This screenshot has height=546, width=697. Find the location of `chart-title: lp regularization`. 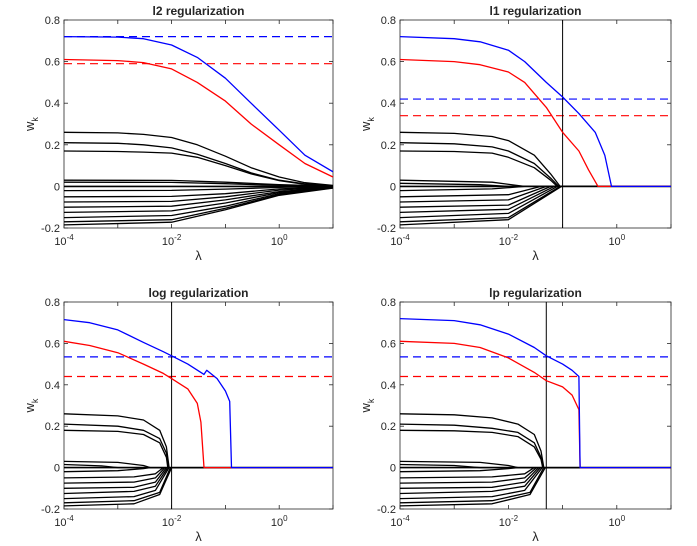

chart-title: lp regularization is located at coordinates (535, 293).